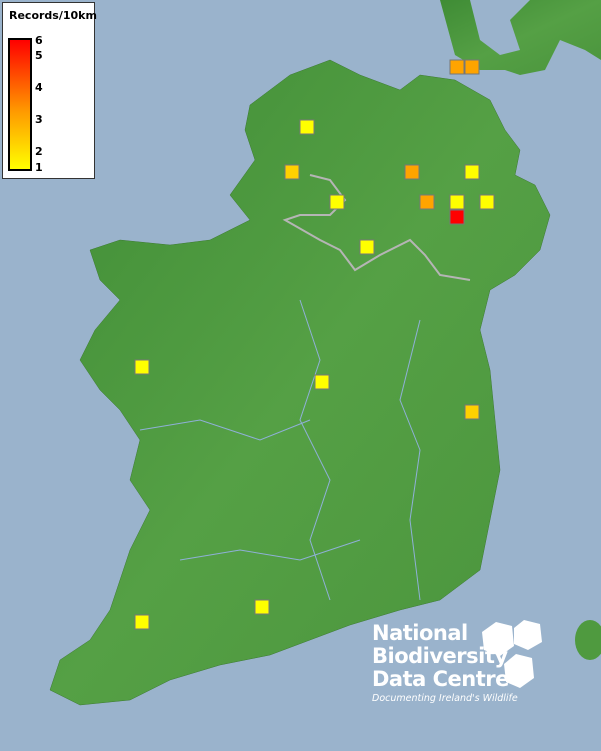 The width and height of the screenshot is (601, 751). Describe the element at coordinates (39, 167) in the screenshot. I see `legend-tick: 1` at that location.